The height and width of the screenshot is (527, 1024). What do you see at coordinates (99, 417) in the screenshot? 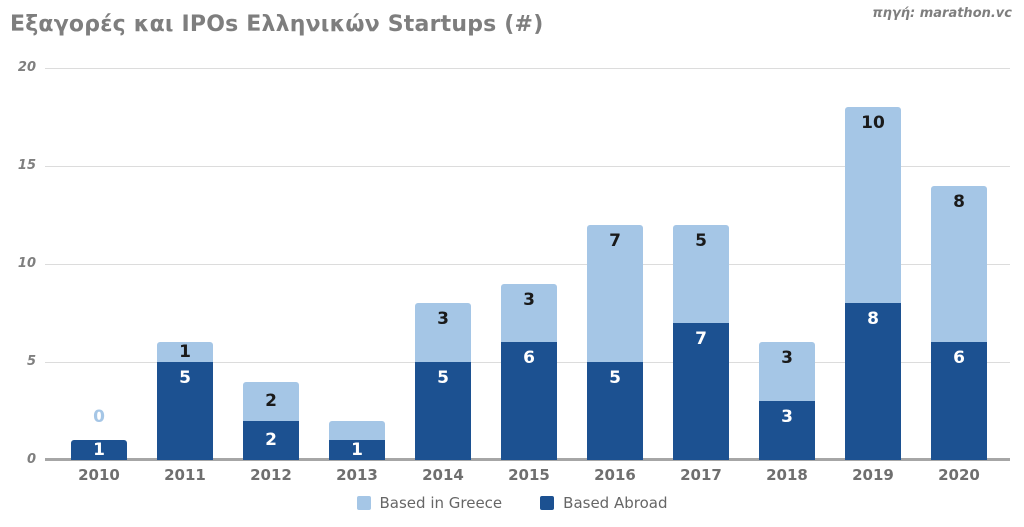
I see `bar-value-label: 0` at bounding box center [99, 417].